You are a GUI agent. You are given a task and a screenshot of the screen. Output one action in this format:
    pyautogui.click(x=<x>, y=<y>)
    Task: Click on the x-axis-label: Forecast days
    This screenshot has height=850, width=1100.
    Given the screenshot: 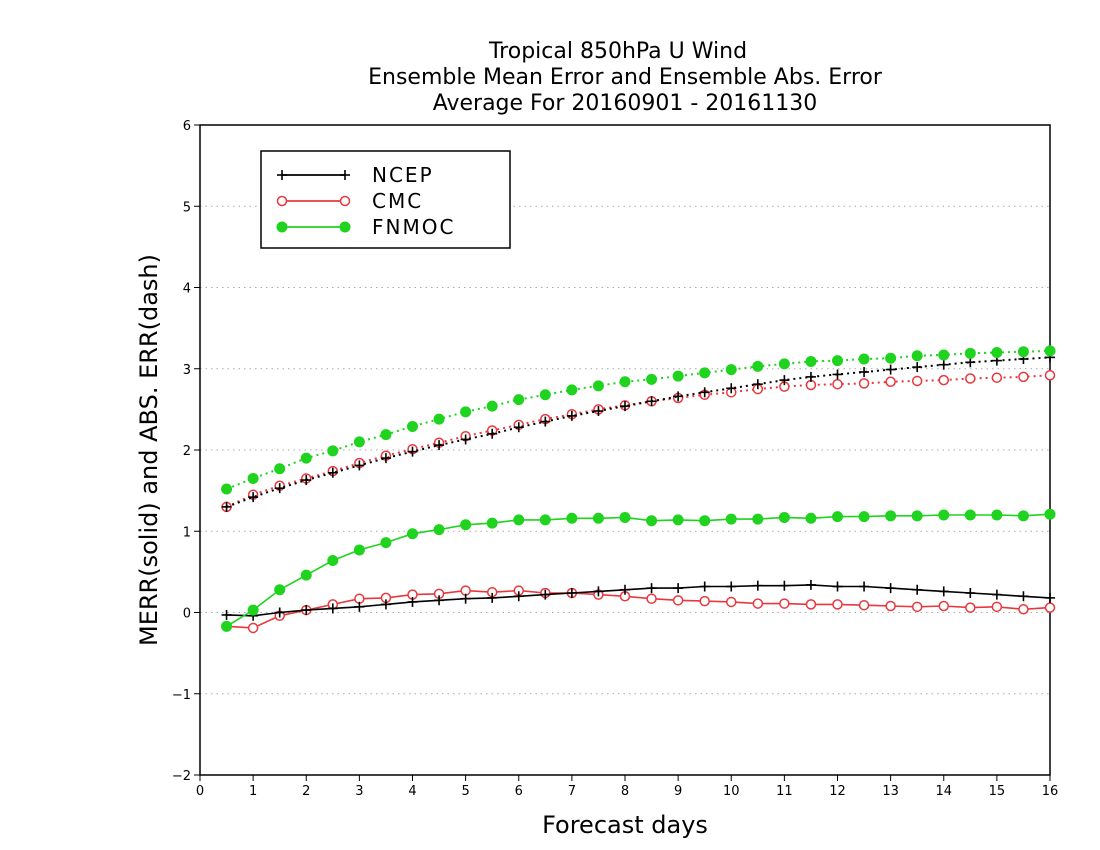 What is the action you would take?
    pyautogui.click(x=625, y=825)
    